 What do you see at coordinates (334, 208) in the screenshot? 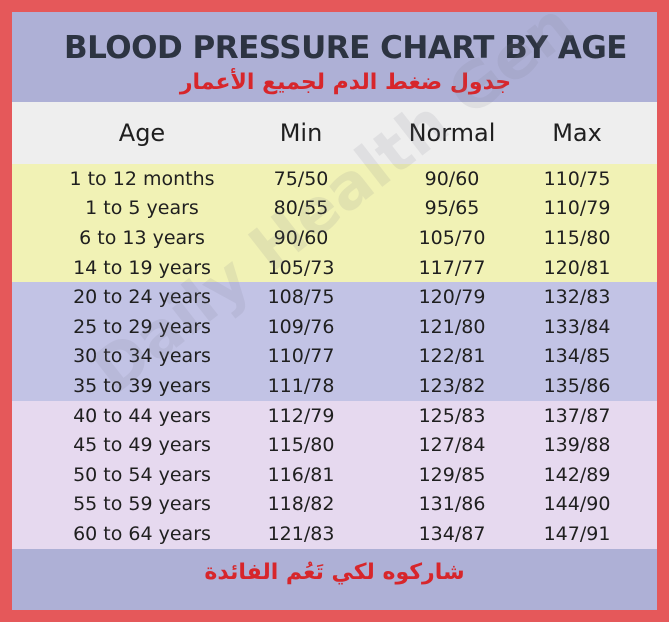
I see `table-row: 1 to 5 years 80/55 95/65 110/79` at bounding box center [334, 208].